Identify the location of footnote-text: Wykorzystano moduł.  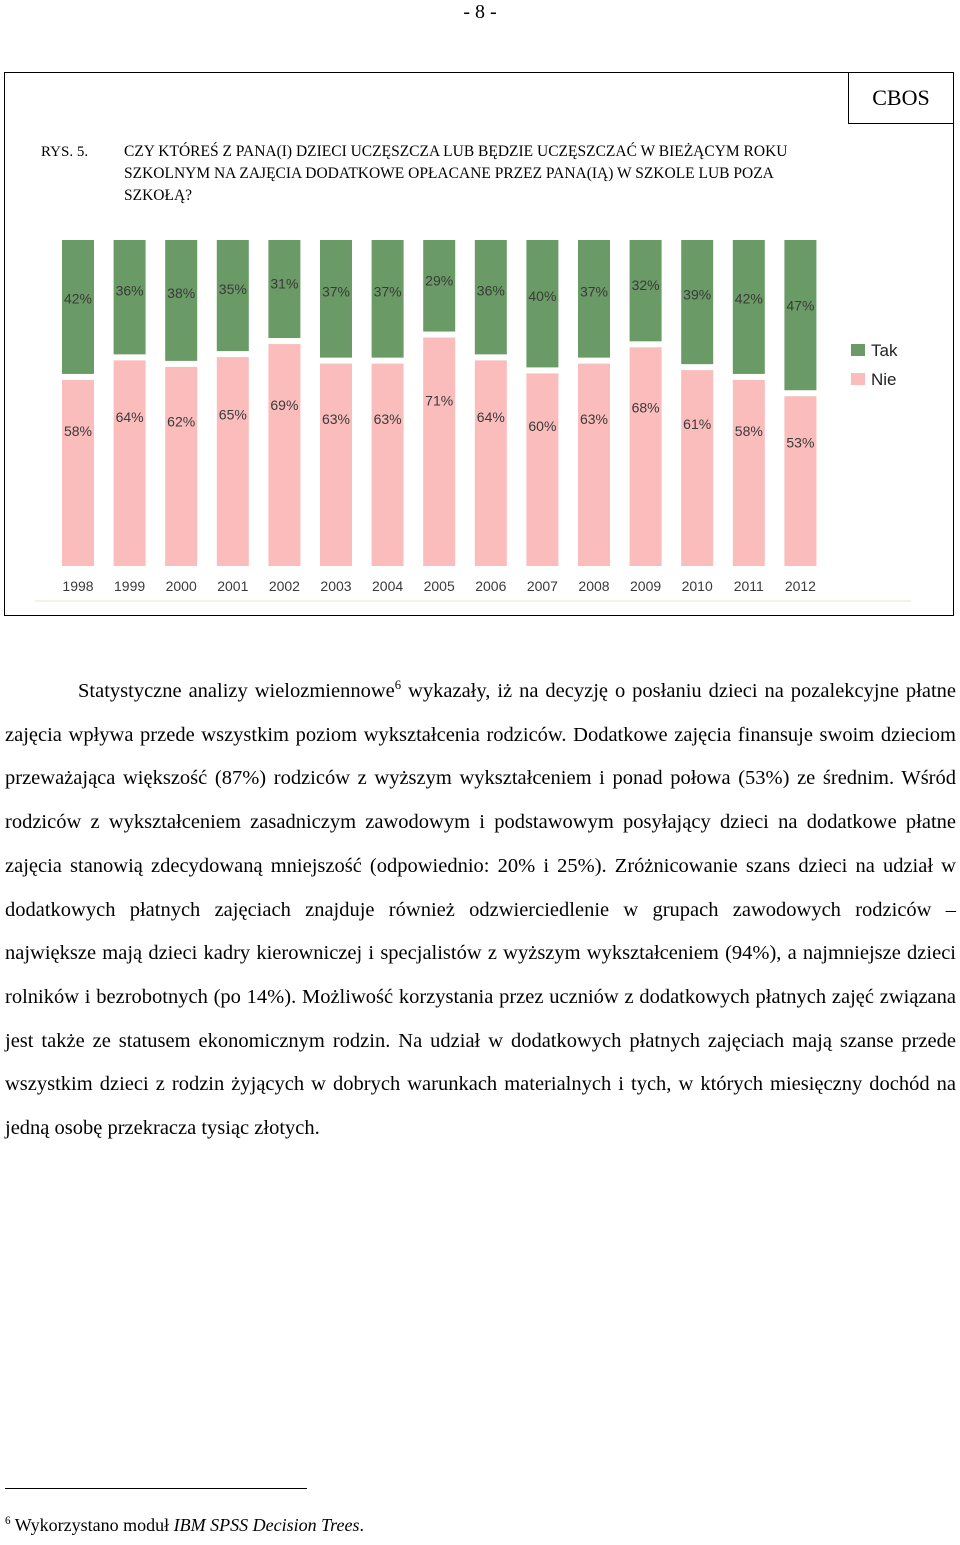
(92, 1525).